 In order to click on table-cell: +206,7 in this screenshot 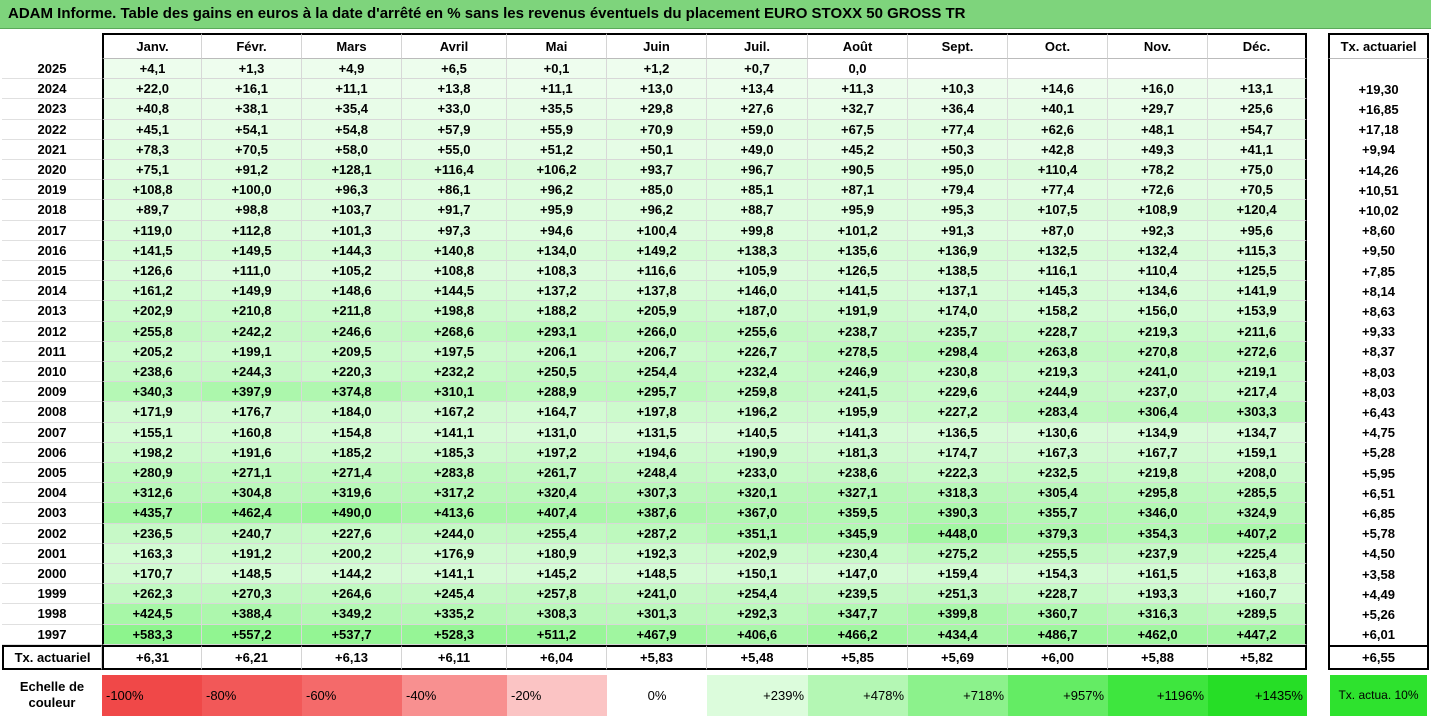, I will do `click(657, 351)`.